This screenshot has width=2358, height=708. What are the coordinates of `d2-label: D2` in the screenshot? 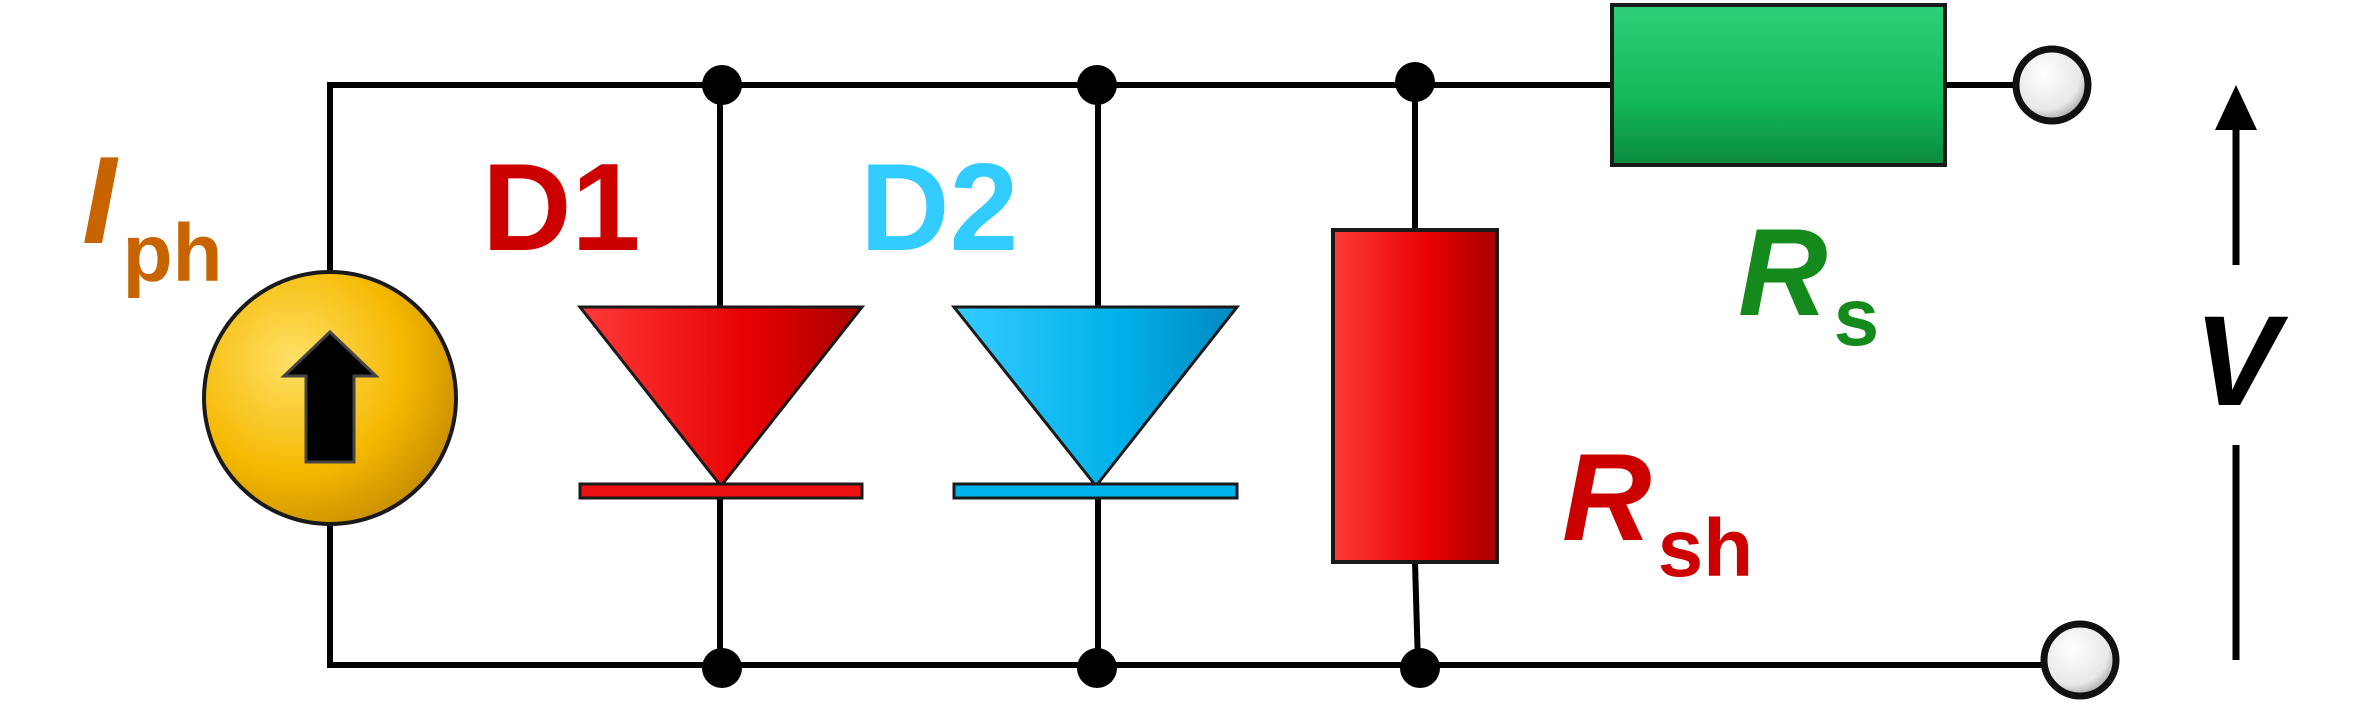 It's located at (939, 208).